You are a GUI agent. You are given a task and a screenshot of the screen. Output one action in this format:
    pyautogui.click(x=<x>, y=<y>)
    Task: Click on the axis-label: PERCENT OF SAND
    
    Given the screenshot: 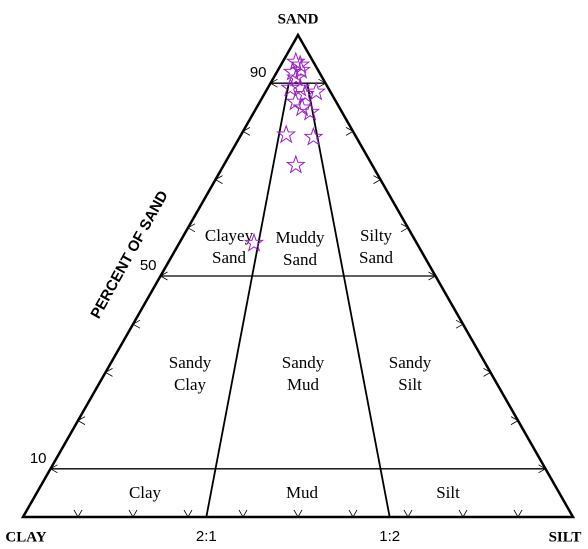 What is the action you would take?
    pyautogui.click(x=129, y=255)
    